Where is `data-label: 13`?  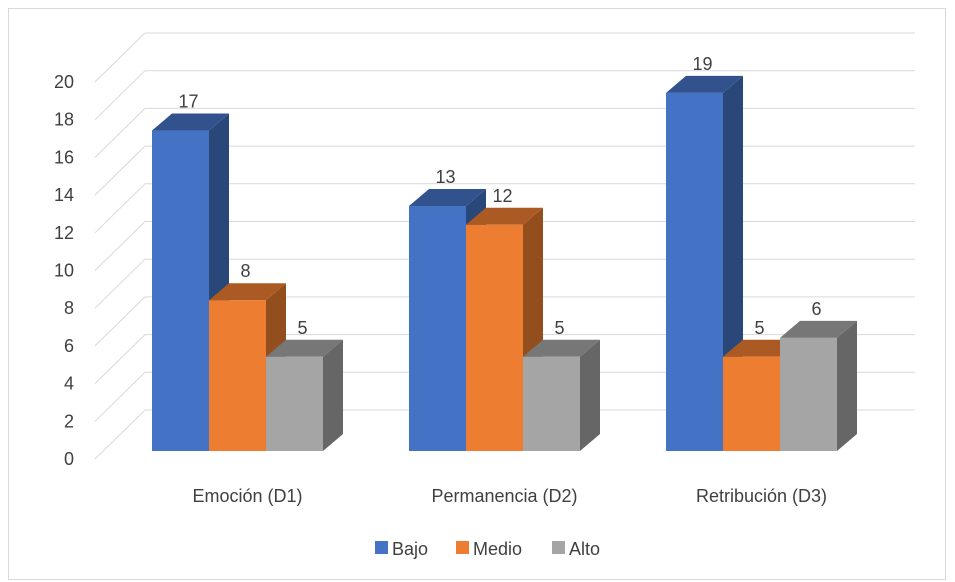
data-label: 13 is located at coordinates (445, 177).